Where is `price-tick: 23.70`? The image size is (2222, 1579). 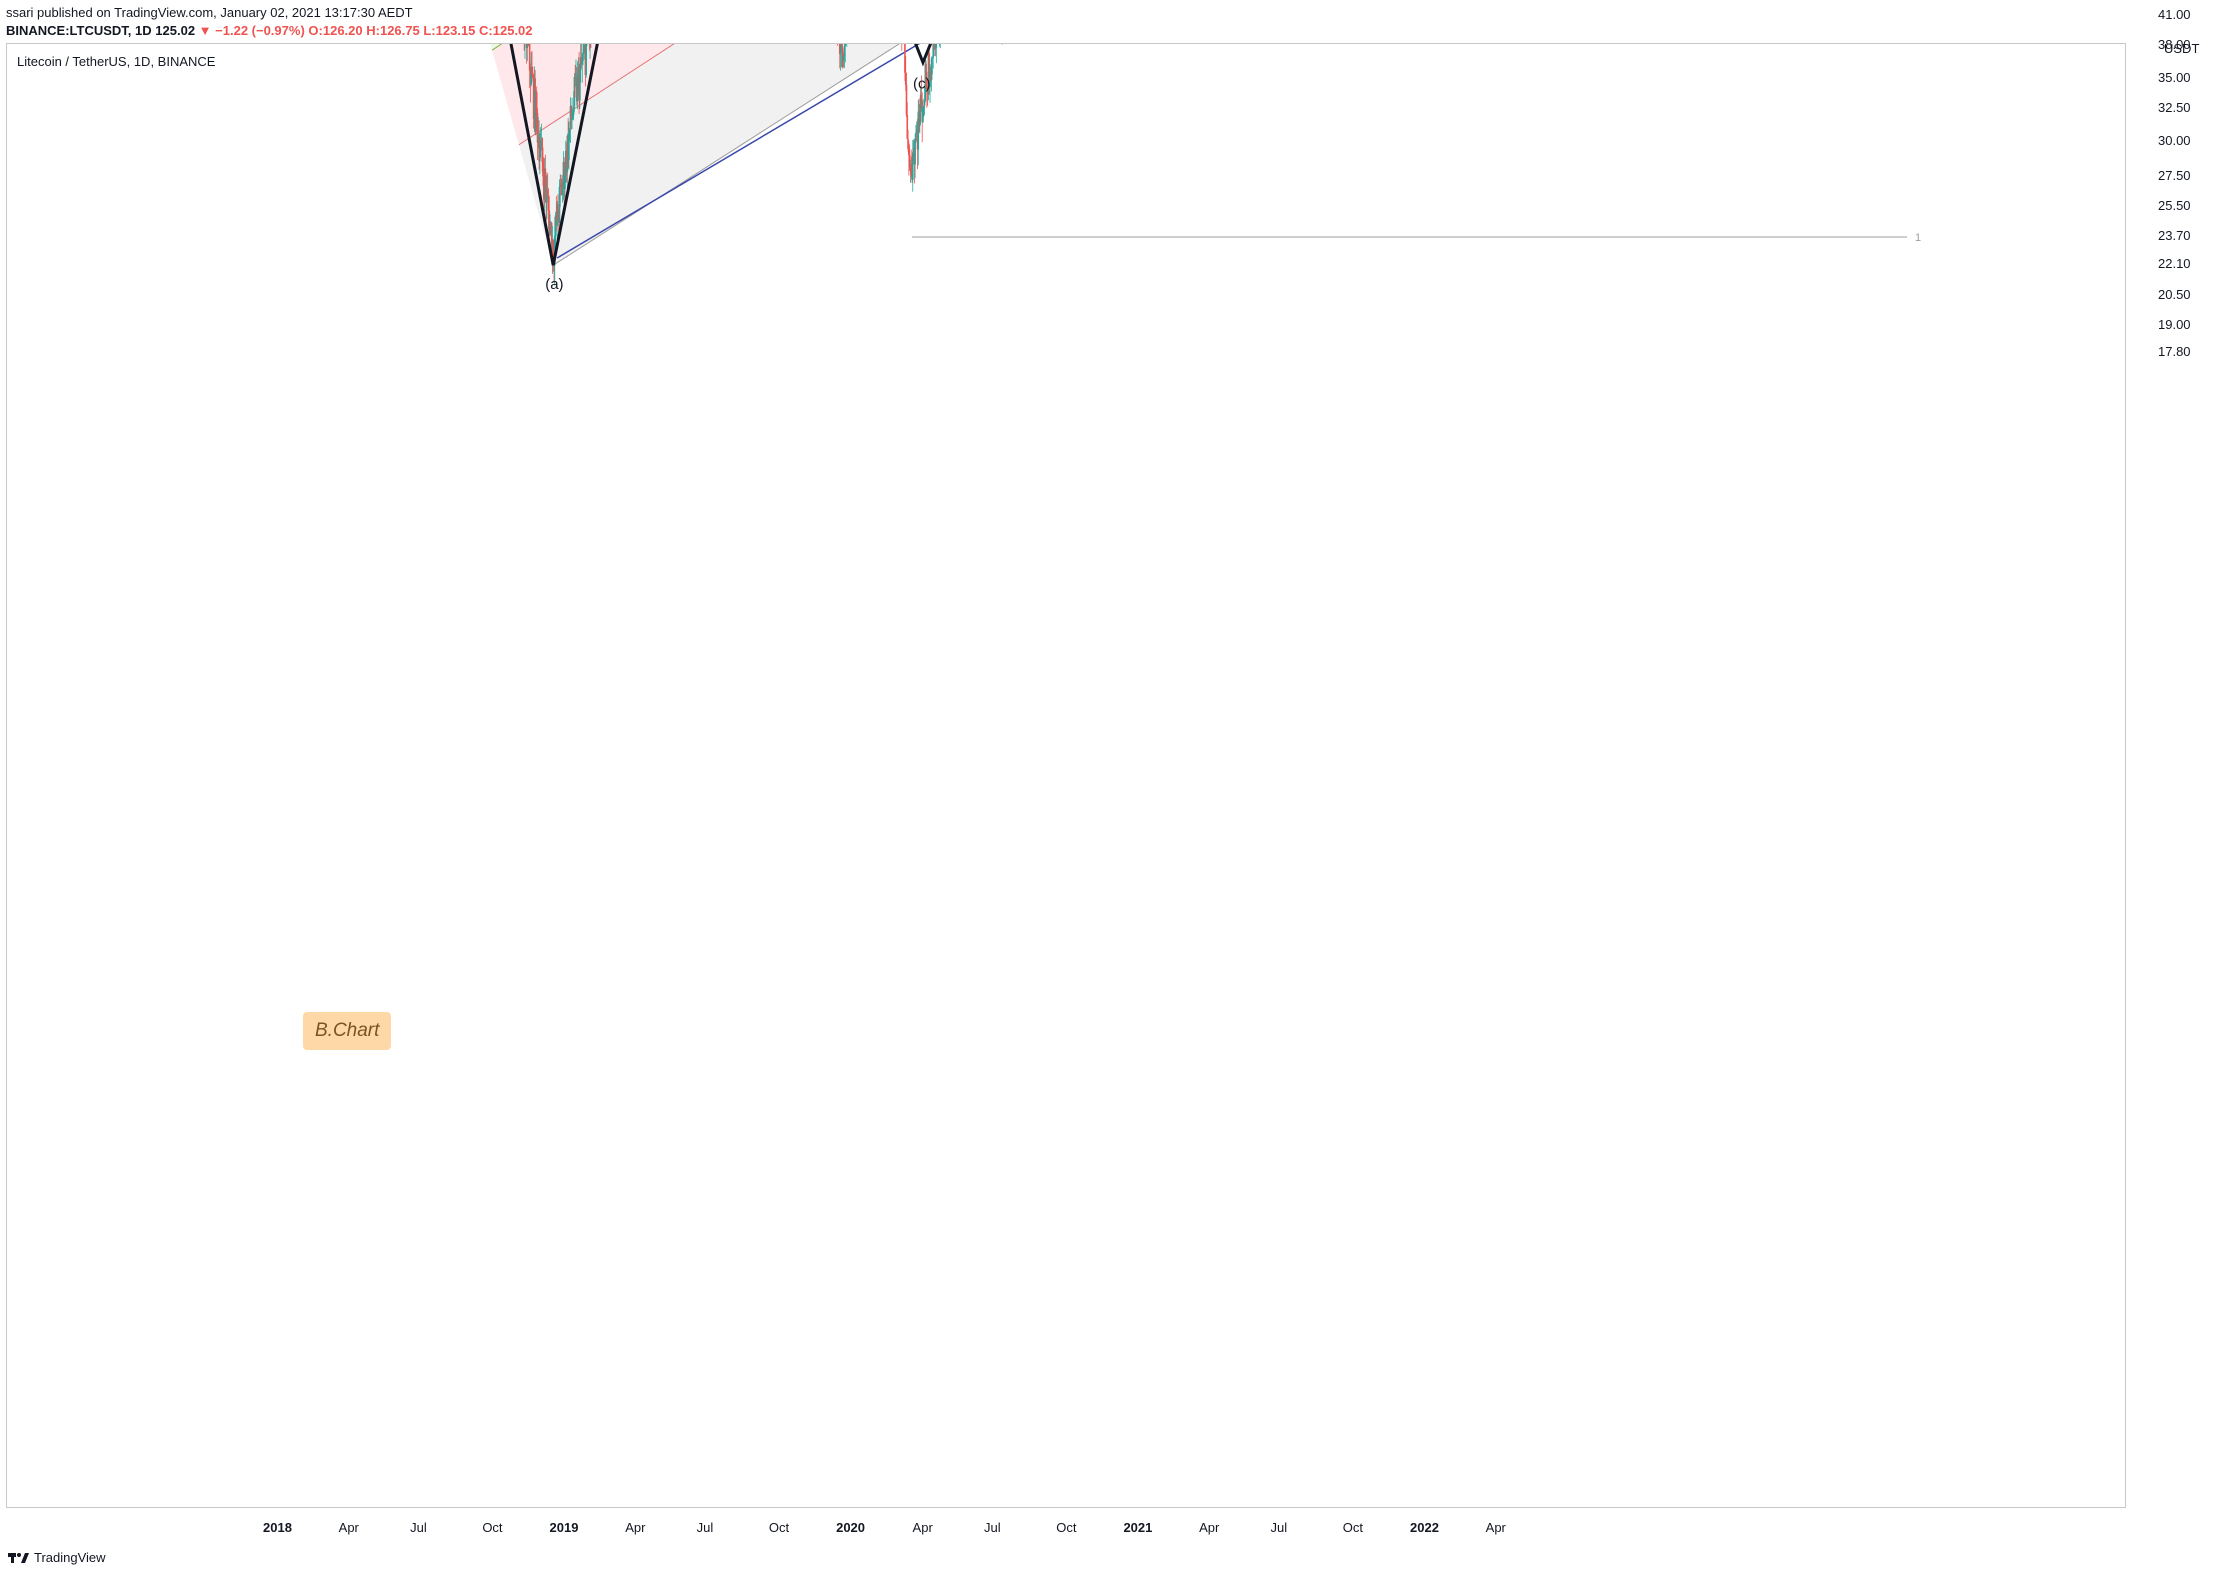 price-tick: 23.70 is located at coordinates (2174, 235).